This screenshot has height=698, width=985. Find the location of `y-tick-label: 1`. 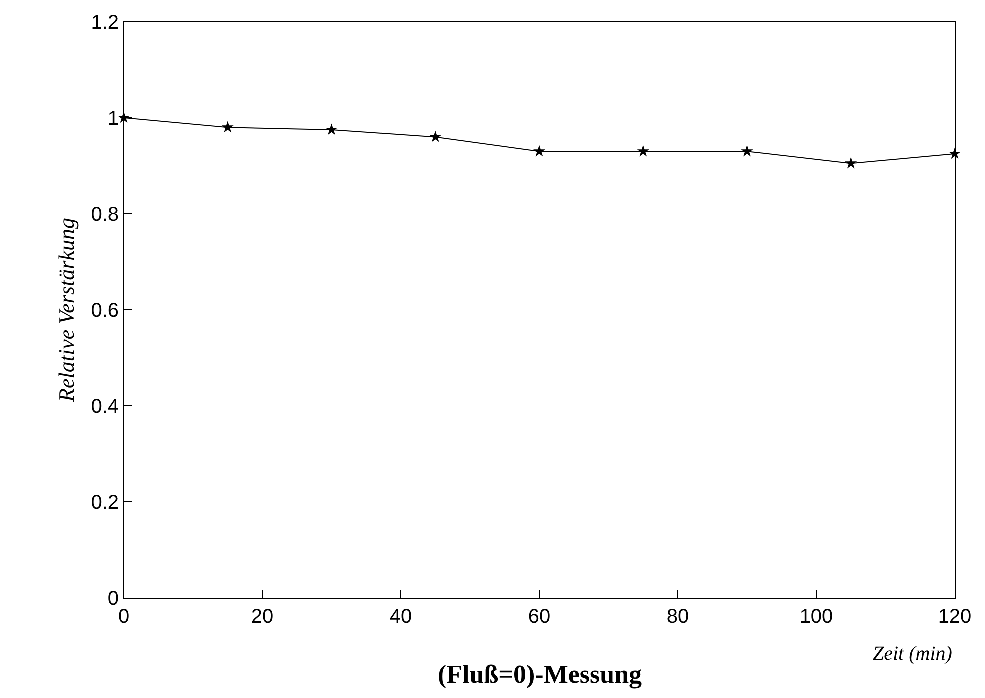

y-tick-label: 1 is located at coordinates (113, 119).